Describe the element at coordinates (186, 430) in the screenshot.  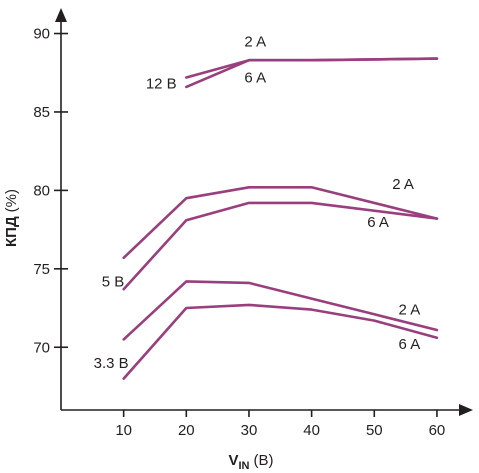
I see `x-tick-label: 20` at that location.